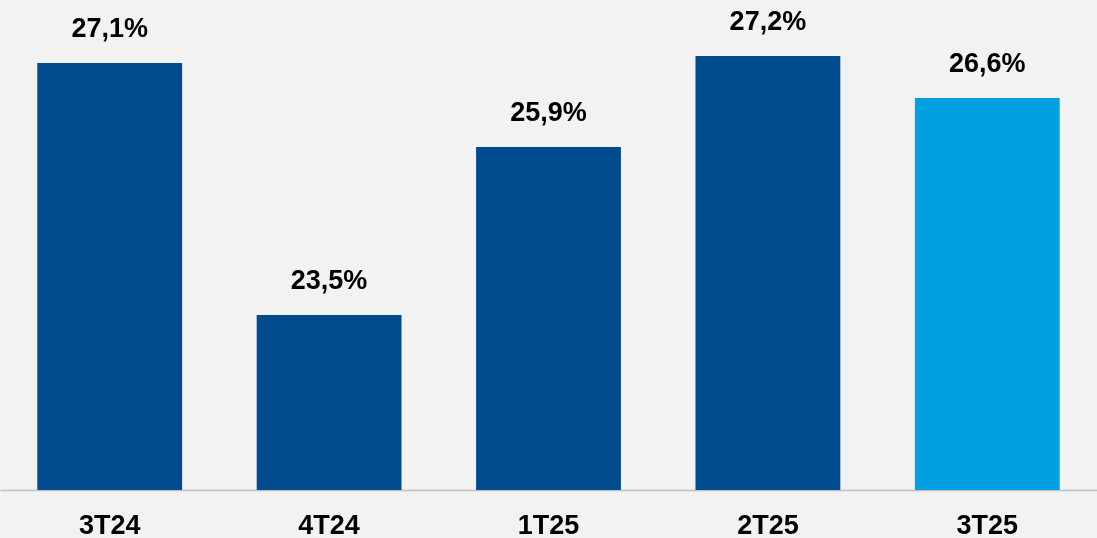 The height and width of the screenshot is (538, 1097). What do you see at coordinates (329, 523) in the screenshot?
I see `x-tick-label: 4T24` at bounding box center [329, 523].